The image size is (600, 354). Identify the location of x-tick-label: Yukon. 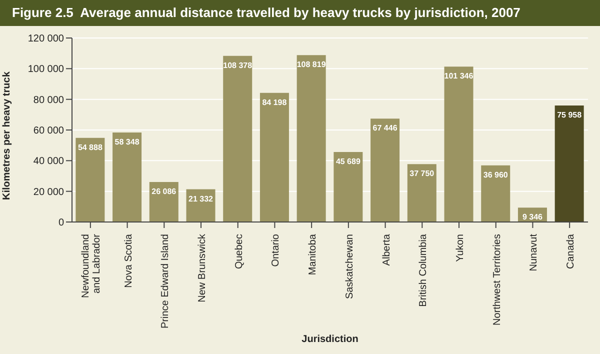
(460, 248).